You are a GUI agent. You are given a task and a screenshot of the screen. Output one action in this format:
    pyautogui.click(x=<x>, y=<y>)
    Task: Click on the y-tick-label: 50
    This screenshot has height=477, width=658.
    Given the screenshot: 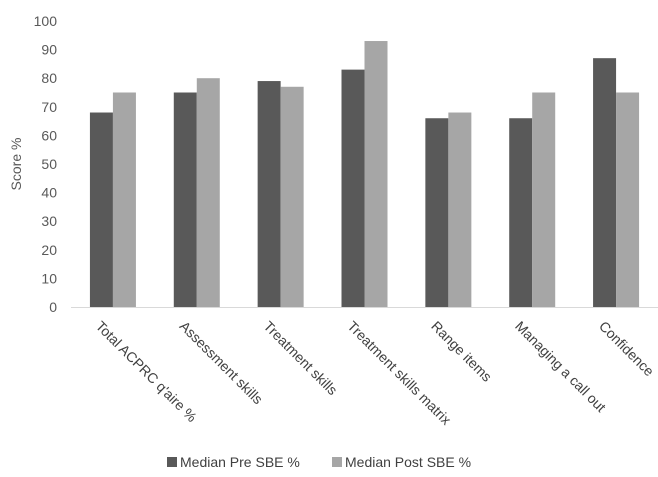 What is the action you would take?
    pyautogui.click(x=49, y=164)
    